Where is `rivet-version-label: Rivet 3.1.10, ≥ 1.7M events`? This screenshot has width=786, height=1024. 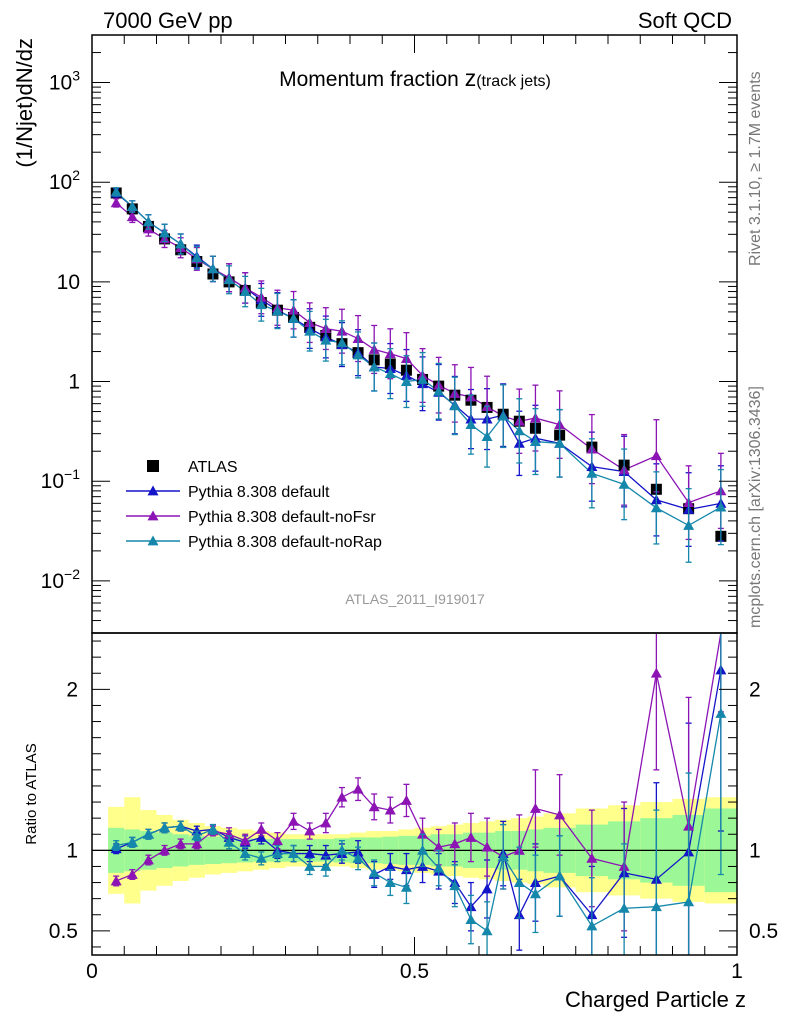
rivet-version-label: Rivet 3.1.10, ≥ 1.7M events is located at coordinates (755, 168).